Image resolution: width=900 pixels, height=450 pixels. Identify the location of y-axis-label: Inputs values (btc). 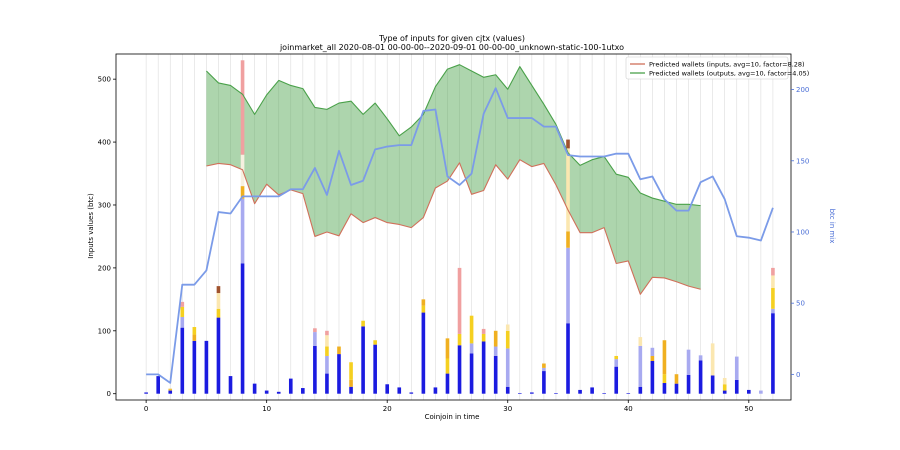
(91, 226).